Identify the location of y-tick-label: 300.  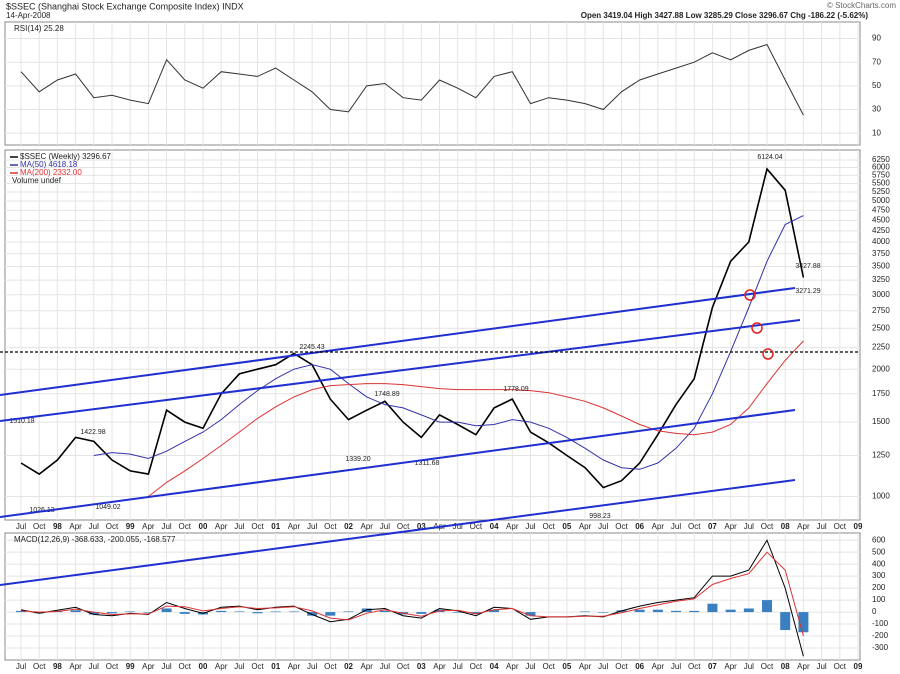
(879, 575).